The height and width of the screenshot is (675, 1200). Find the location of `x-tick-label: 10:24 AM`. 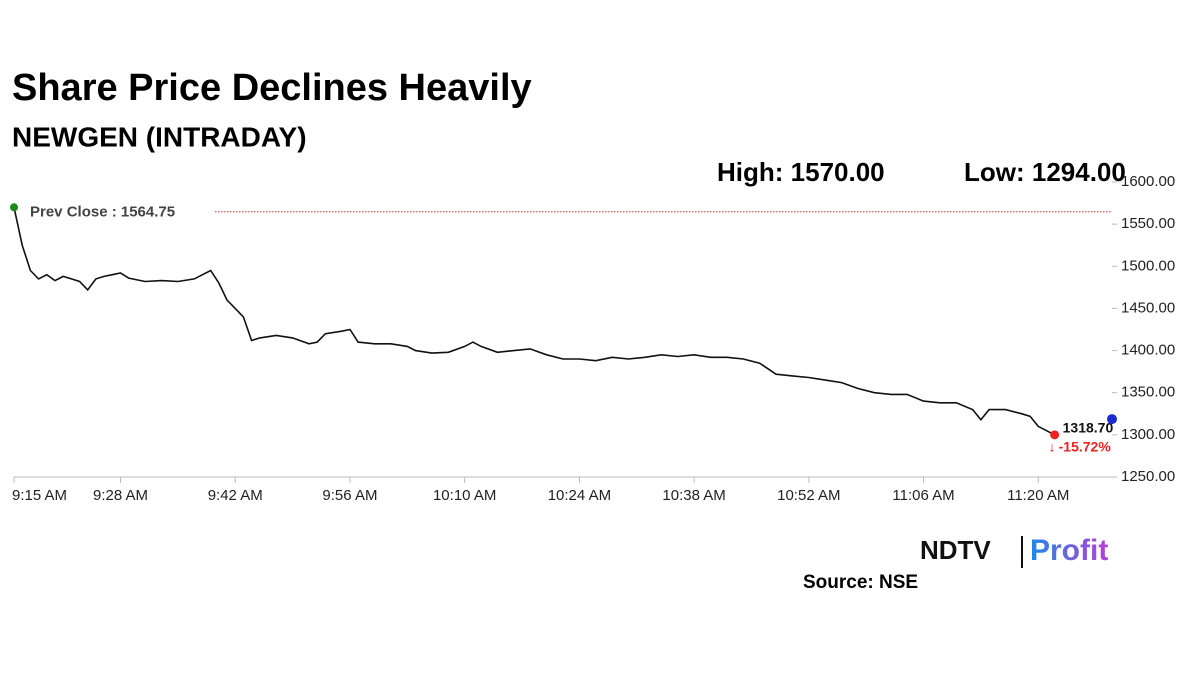

x-tick-label: 10:24 AM is located at coordinates (579, 495).